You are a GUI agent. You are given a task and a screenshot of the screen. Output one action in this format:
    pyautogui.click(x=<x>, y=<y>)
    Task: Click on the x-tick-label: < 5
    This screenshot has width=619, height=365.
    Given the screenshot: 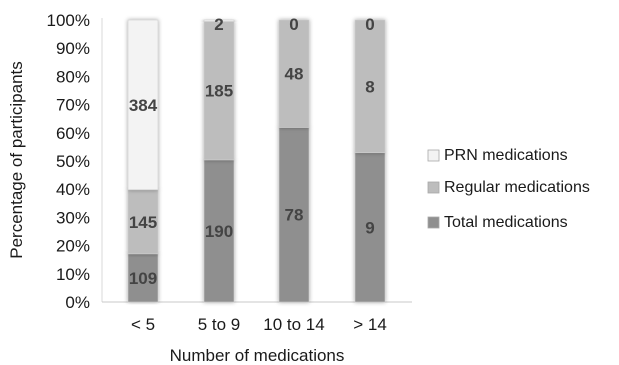 What is the action you would take?
    pyautogui.click(x=143, y=324)
    